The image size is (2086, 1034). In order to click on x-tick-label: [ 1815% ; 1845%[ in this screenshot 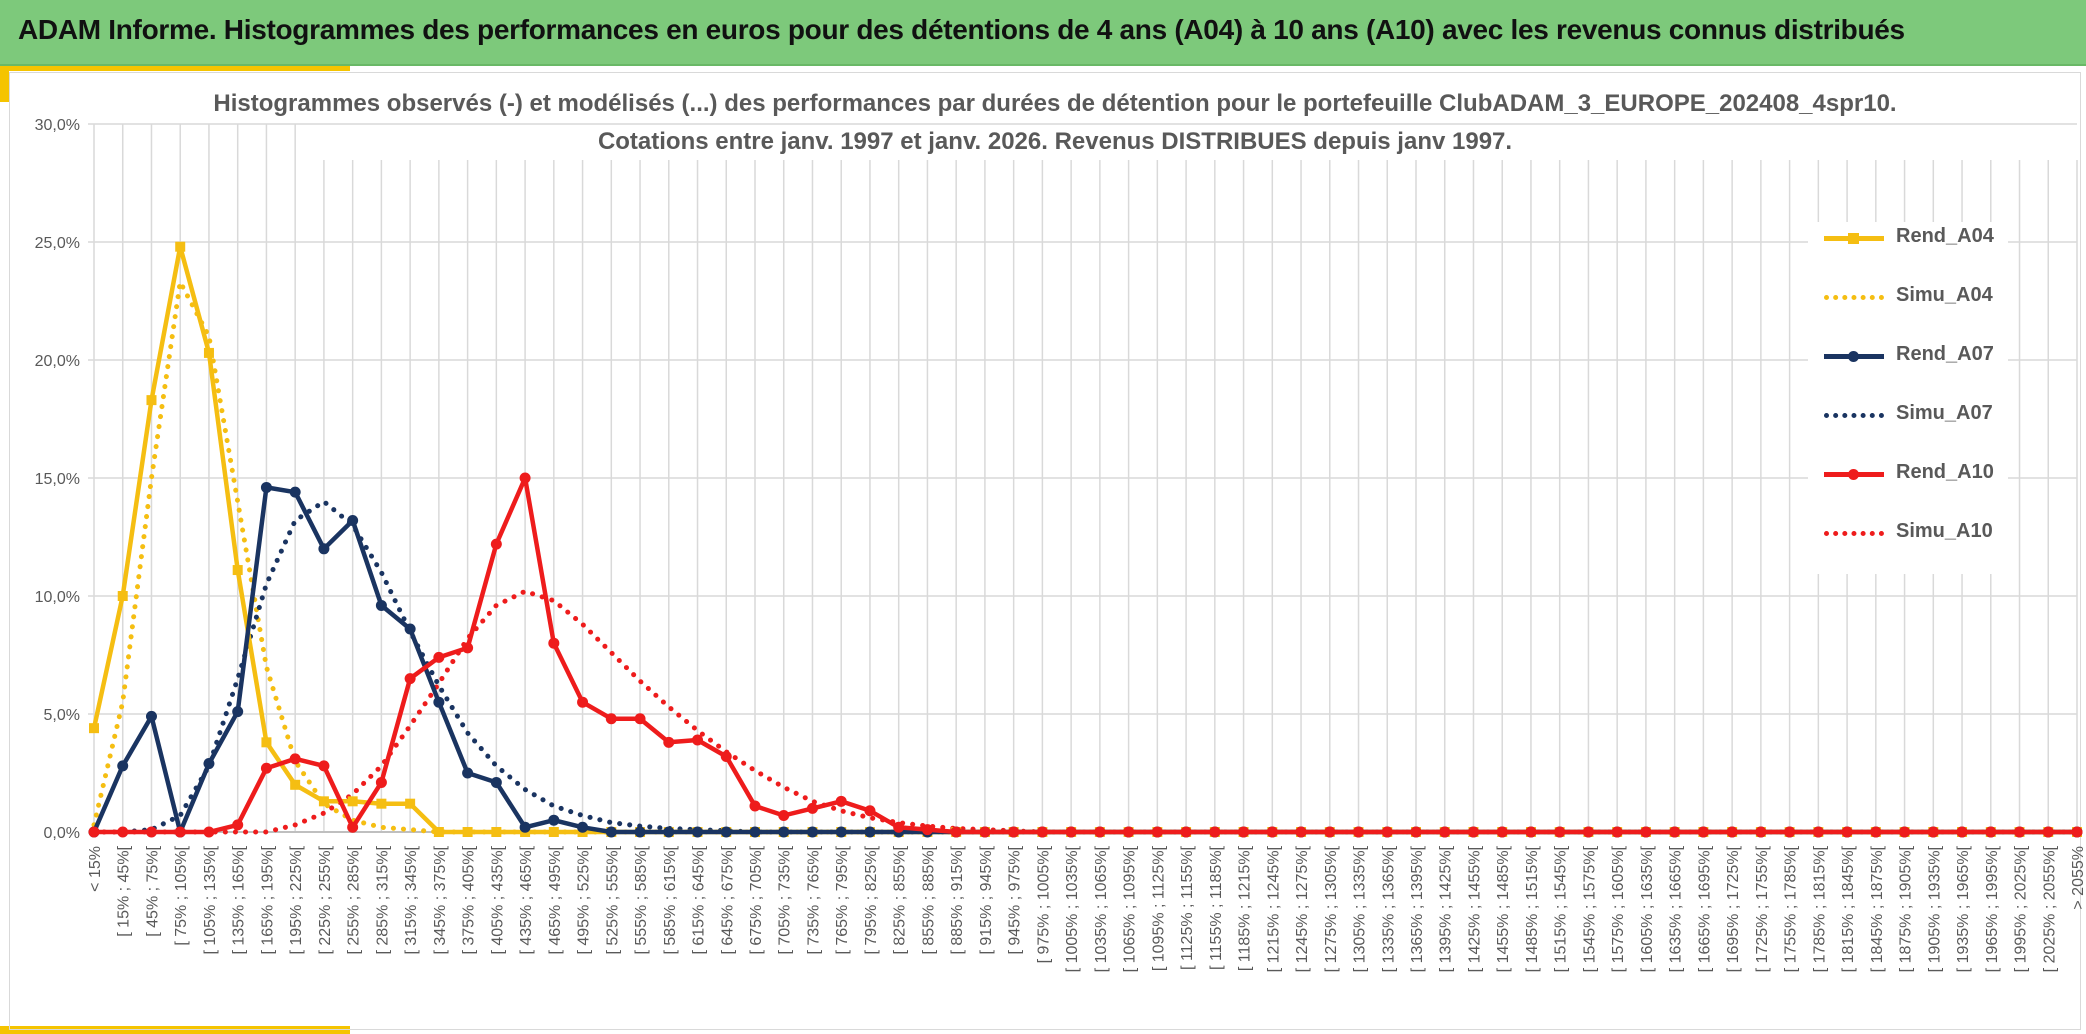, I will do `click(1848, 908)`.